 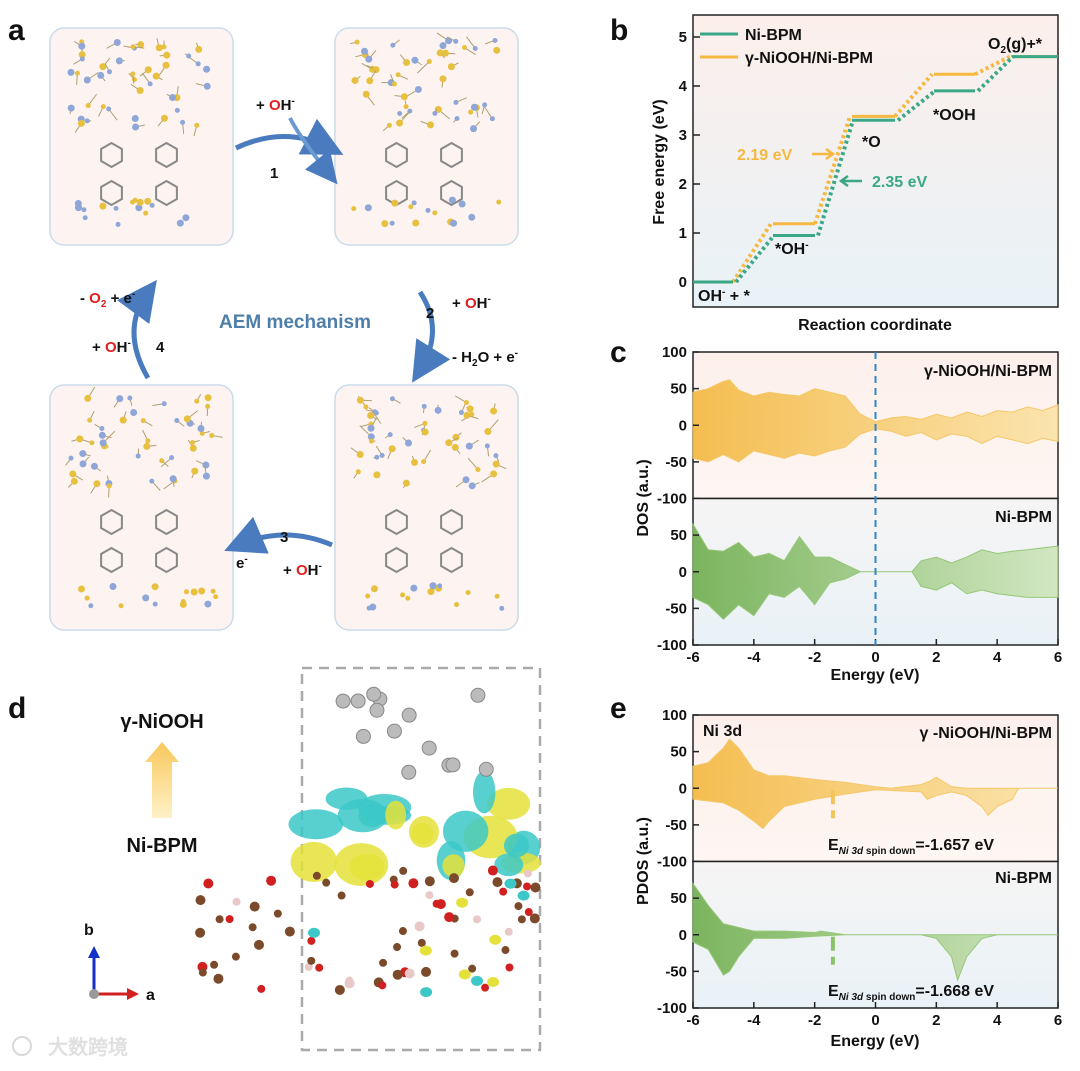 I want to click on ytick-label: 5, so click(x=683, y=37).